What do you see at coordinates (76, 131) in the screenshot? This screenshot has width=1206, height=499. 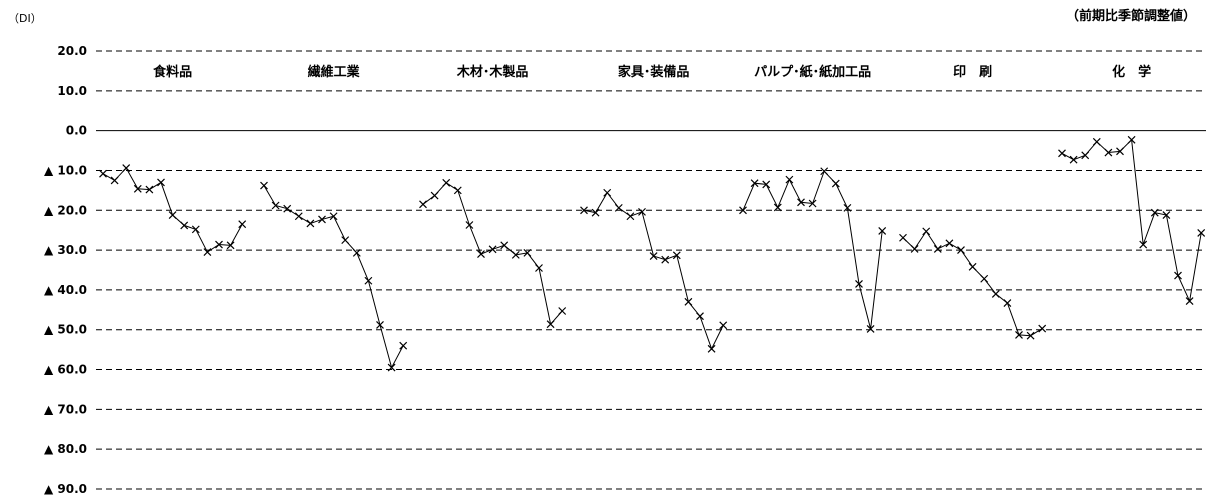 I see `y-tick-label: 0.0` at bounding box center [76, 131].